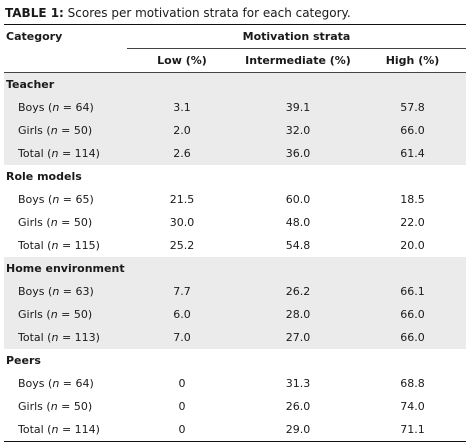 The width and height of the screenshot is (469, 442). I want to click on cell-high: 57.8, so click(412, 107).